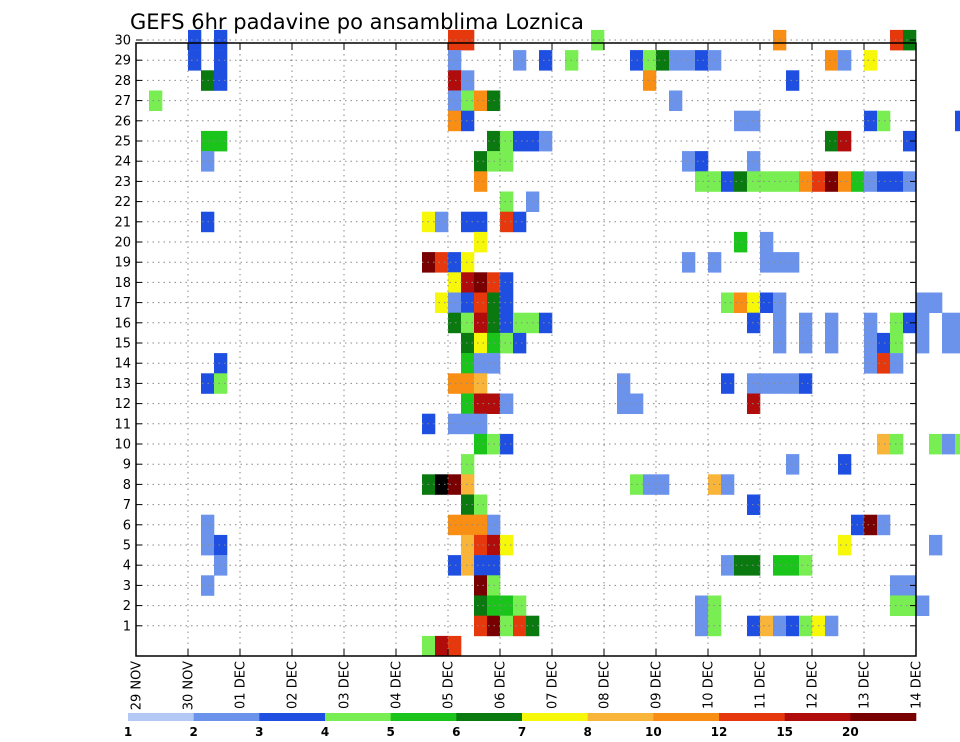  Describe the element at coordinates (127, 485) in the screenshot. I see `y-tick-label: 8` at that location.